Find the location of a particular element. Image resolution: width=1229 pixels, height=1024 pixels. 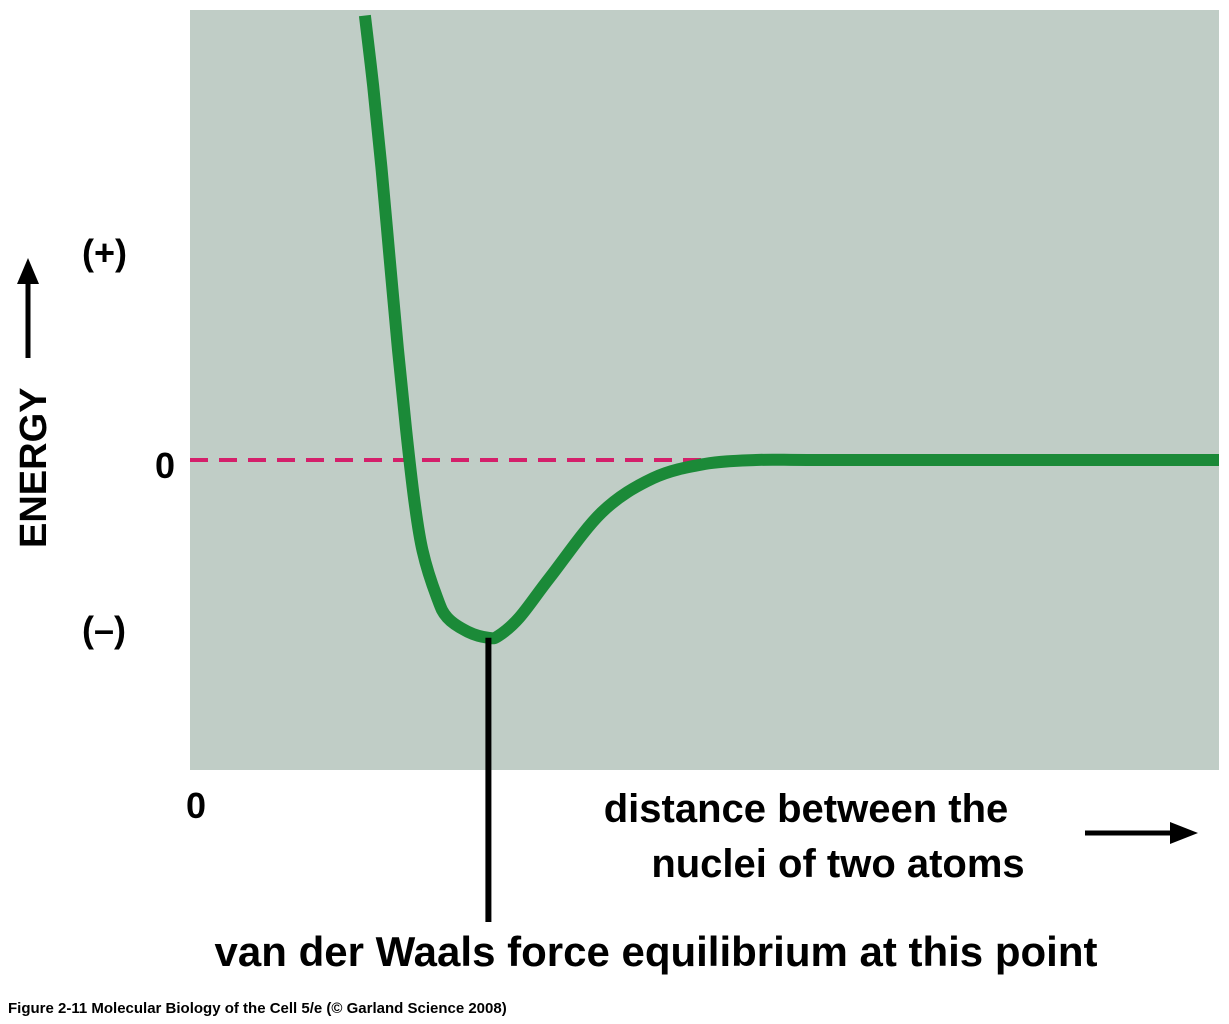

y-tick-negative: (–) is located at coordinates (104, 629).